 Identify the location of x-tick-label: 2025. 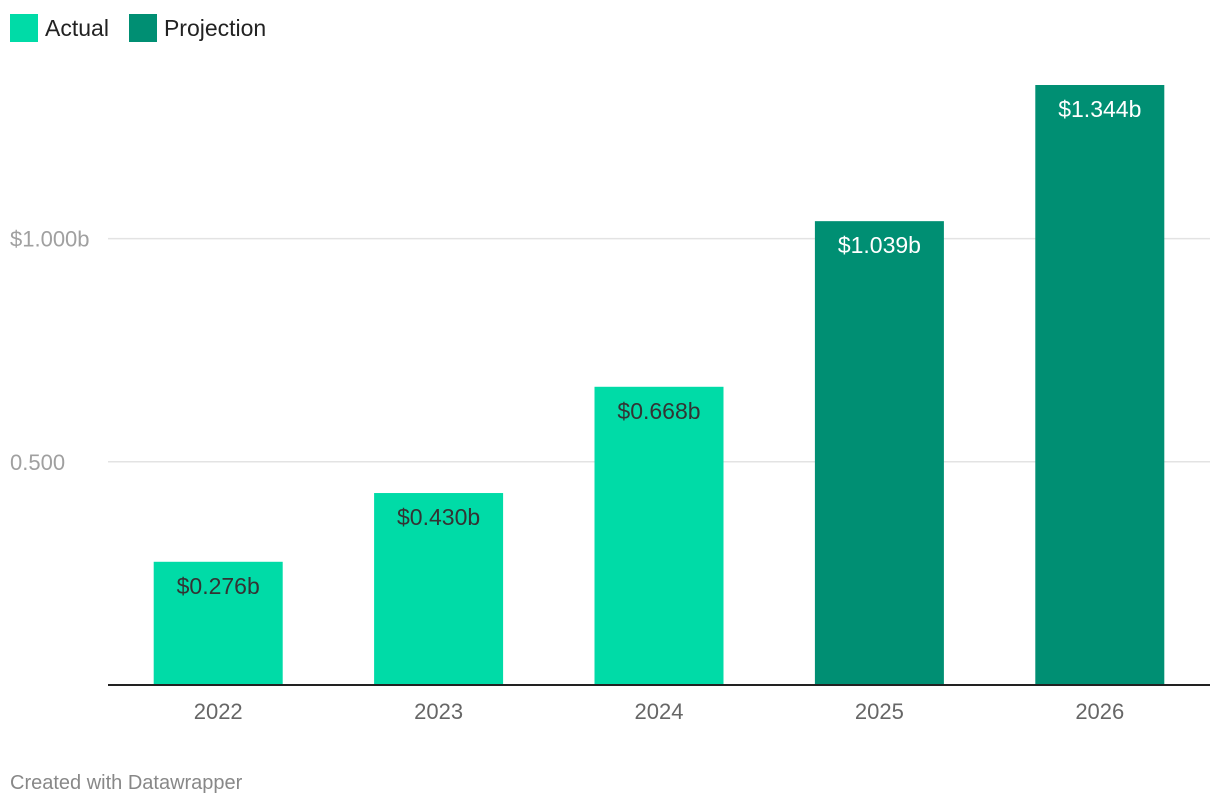
(879, 711).